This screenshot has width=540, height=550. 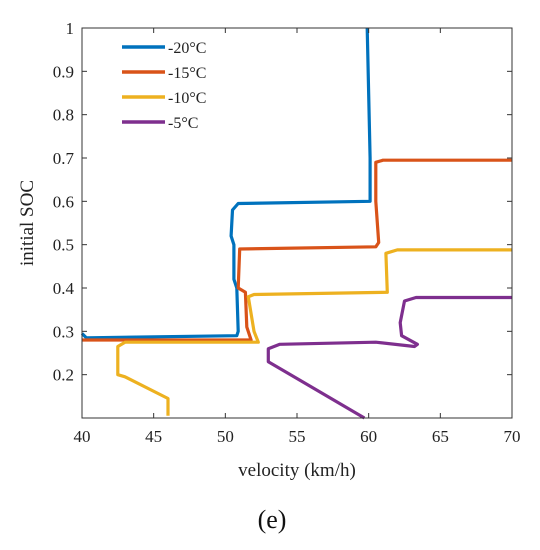 What do you see at coordinates (225, 436) in the screenshot?
I see `x-tick-label: 50` at bounding box center [225, 436].